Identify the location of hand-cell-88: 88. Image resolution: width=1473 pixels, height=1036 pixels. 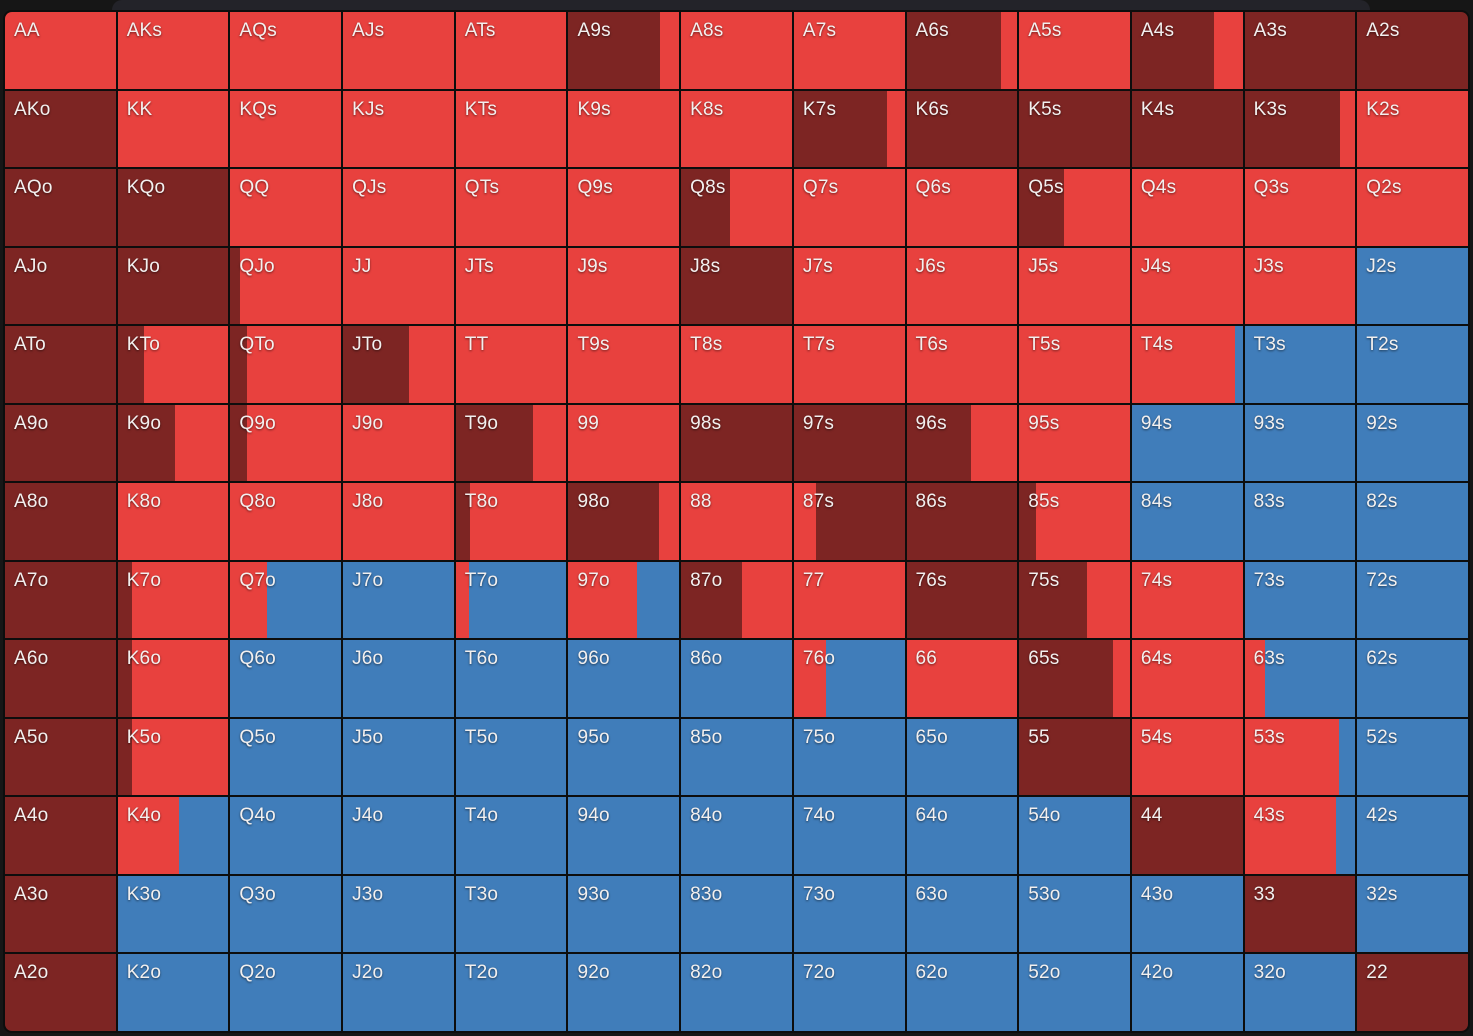
(736, 521).